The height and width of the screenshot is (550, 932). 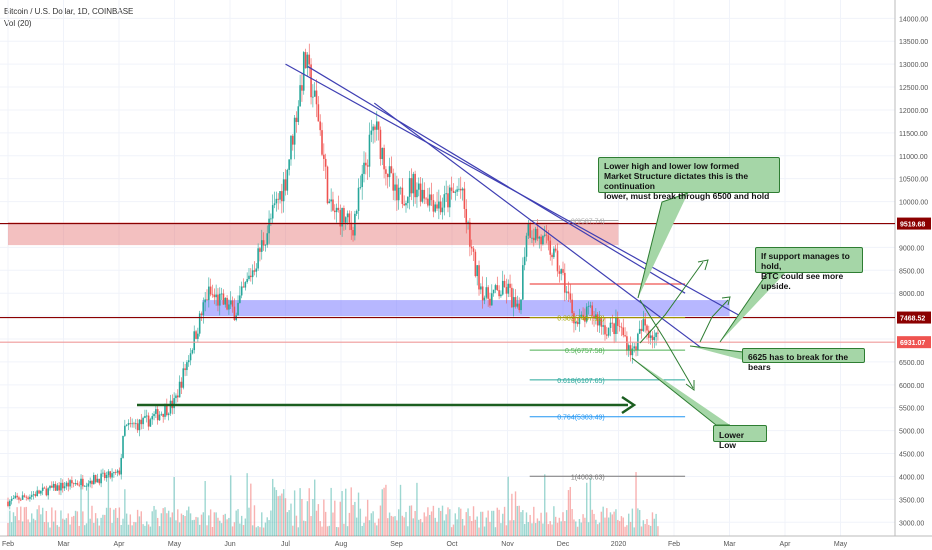 I want to click on x-tick-label: Sep, so click(x=396, y=544).